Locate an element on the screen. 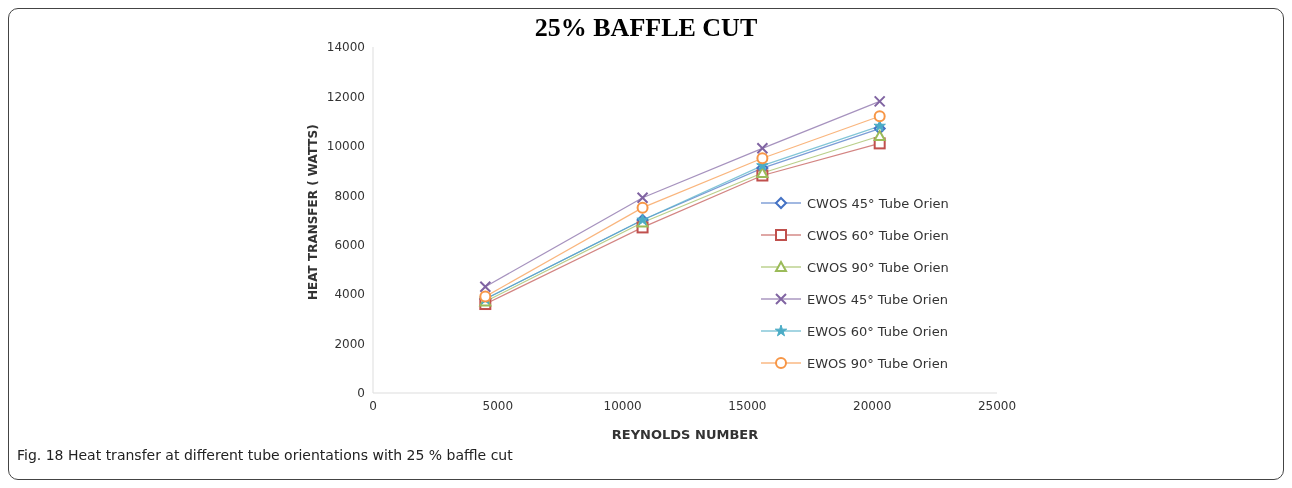 The width and height of the screenshot is (1292, 488). x-tick-label: 25000 is located at coordinates (997, 405).